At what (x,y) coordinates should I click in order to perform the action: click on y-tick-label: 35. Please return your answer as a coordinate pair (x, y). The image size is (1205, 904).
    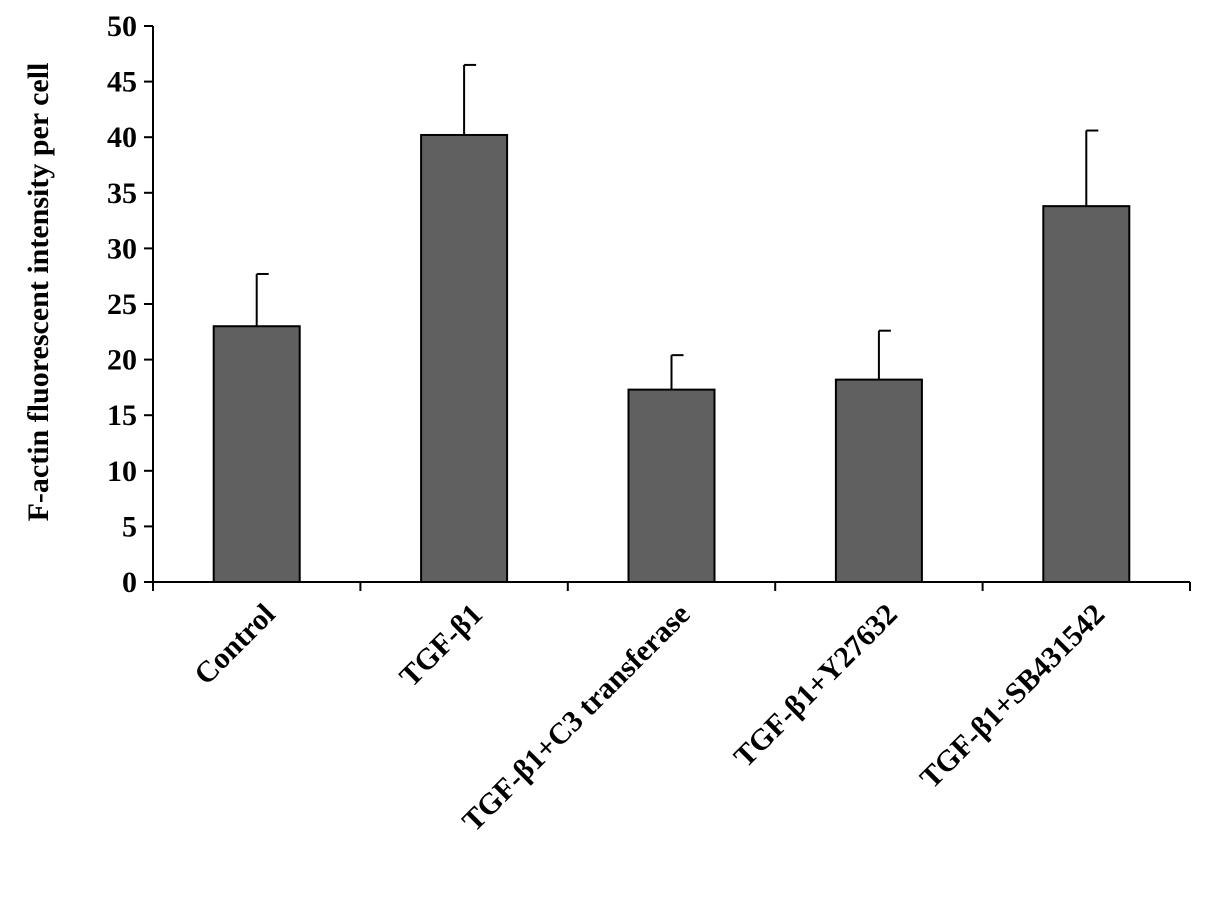
    Looking at the image, I should click on (122, 193).